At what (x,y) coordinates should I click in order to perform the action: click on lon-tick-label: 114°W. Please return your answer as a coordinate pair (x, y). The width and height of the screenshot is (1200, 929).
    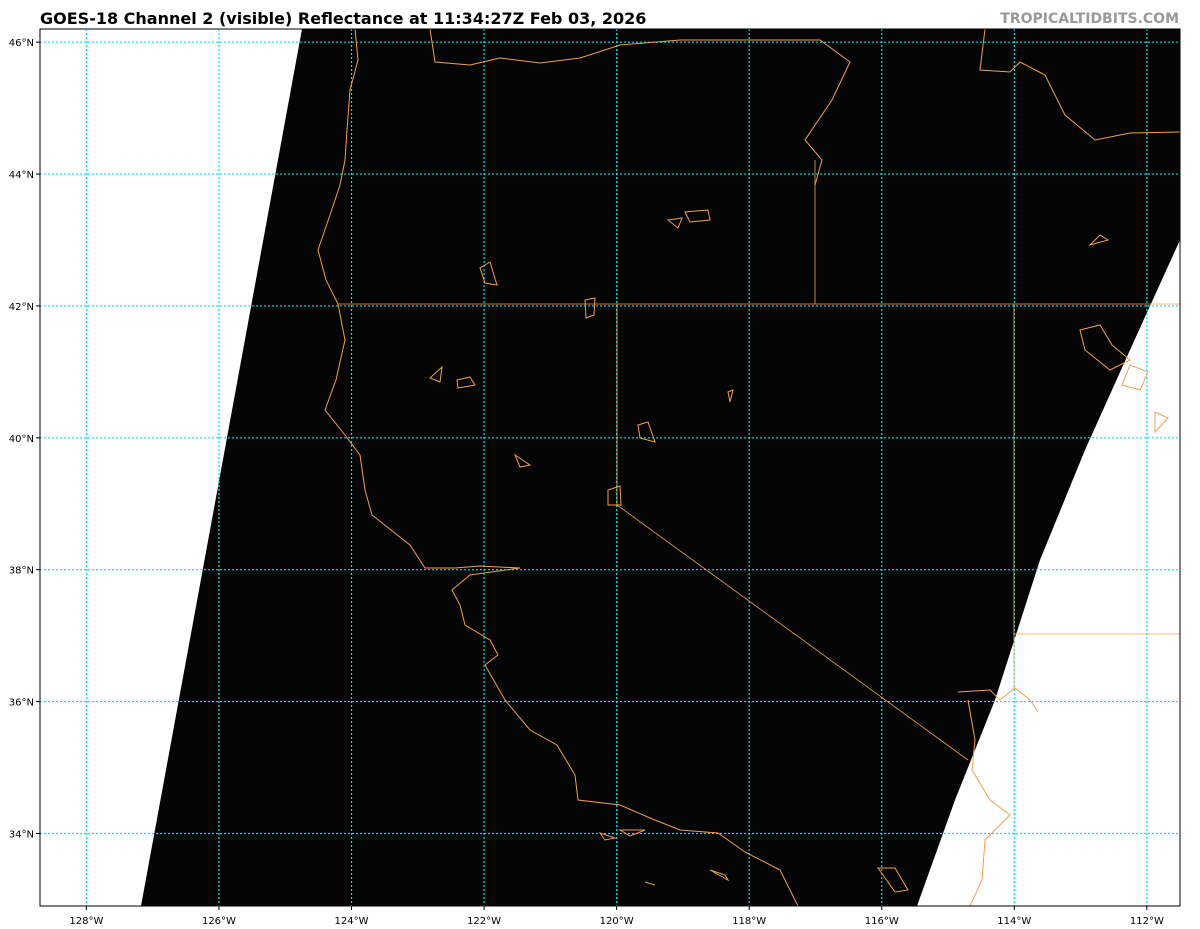
    Looking at the image, I should click on (1014, 921).